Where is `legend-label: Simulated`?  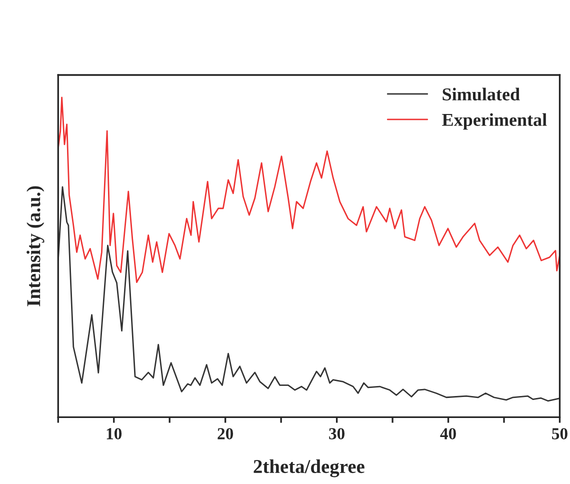 legend-label: Simulated is located at coordinates (481, 94).